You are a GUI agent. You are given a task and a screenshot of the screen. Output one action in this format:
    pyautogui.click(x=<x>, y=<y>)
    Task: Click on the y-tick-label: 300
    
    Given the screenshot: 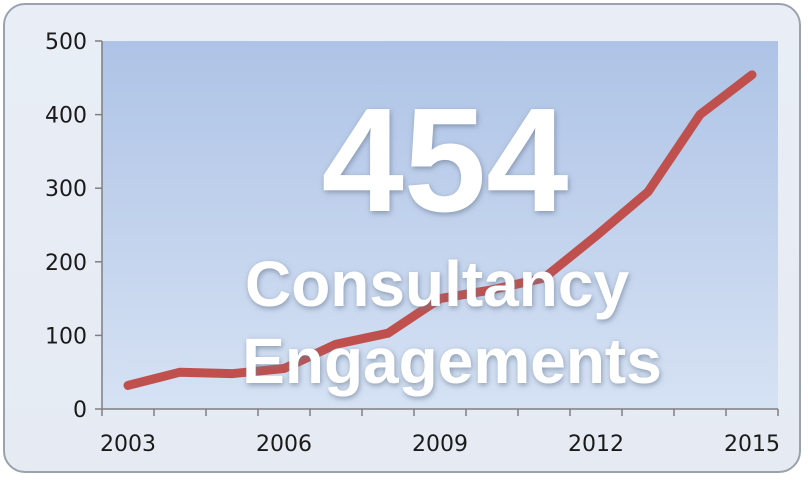 What is the action you would take?
    pyautogui.click(x=66, y=189)
    